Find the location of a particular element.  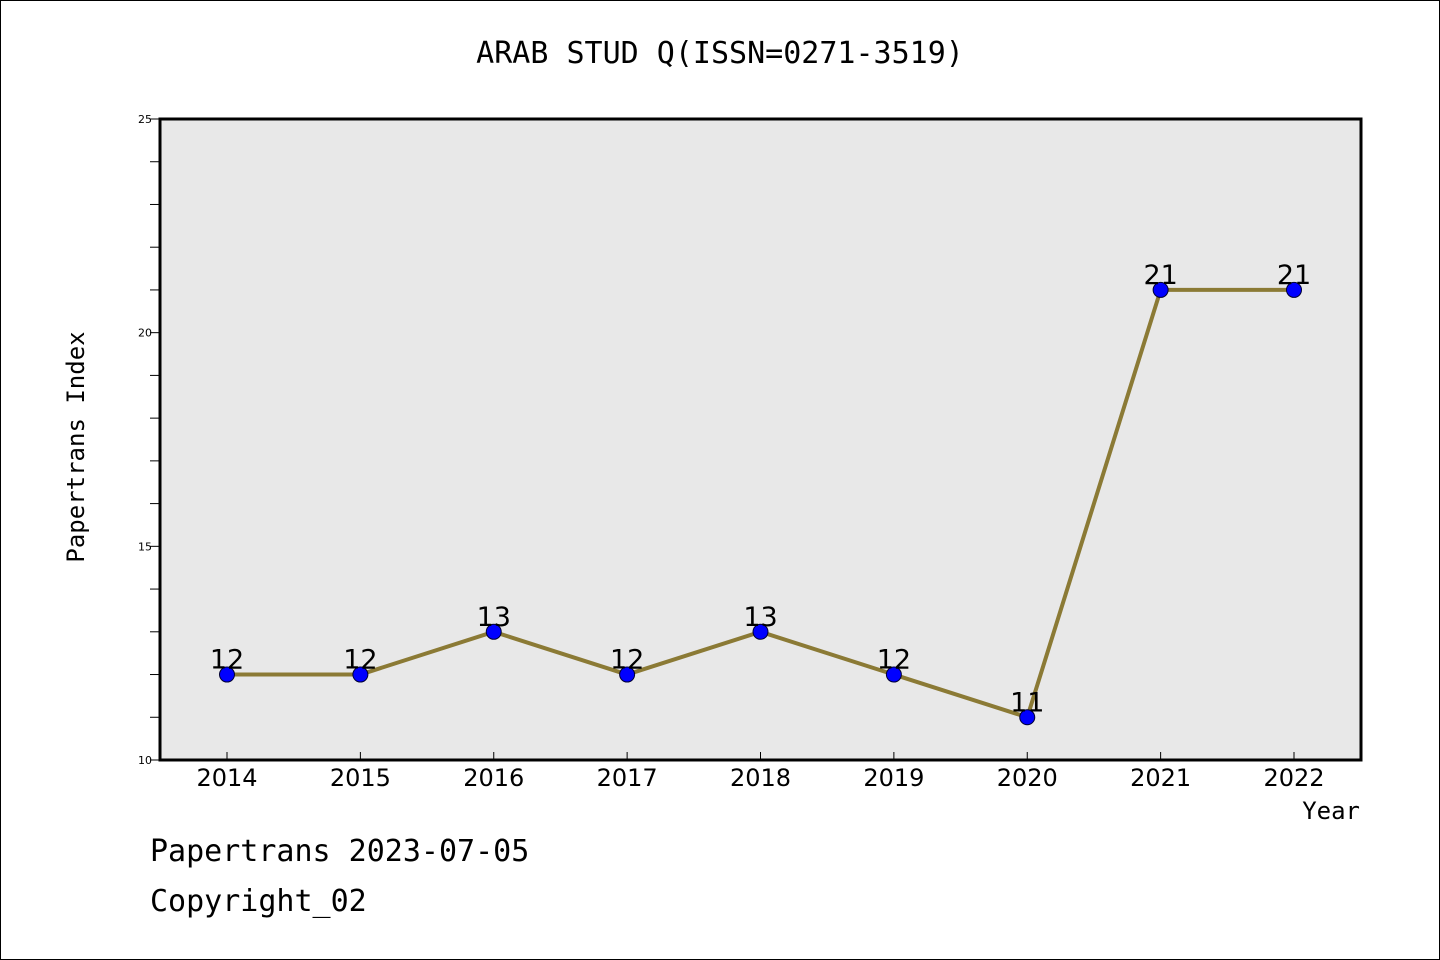

y-tick-label: 10 is located at coordinates (145, 760).